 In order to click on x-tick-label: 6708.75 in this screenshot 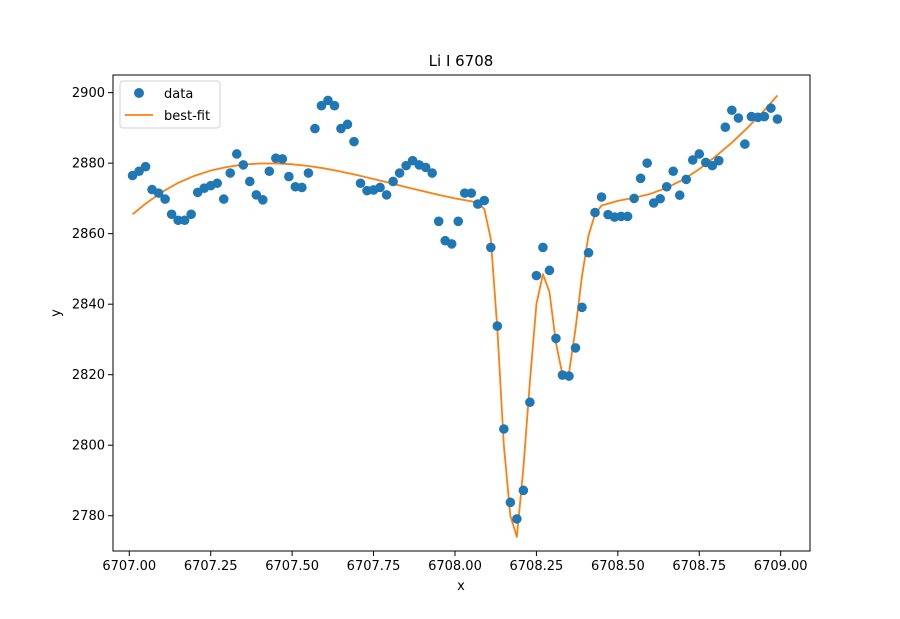, I will do `click(699, 566)`.